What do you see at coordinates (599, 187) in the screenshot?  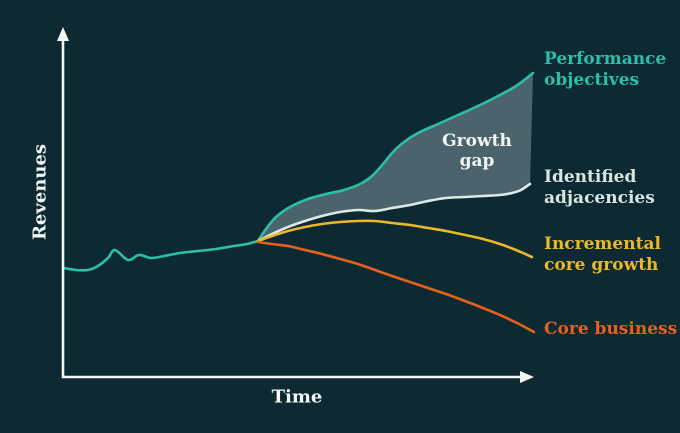 I see `legend-identified-adjacencies: Identified adjacencies` at bounding box center [599, 187].